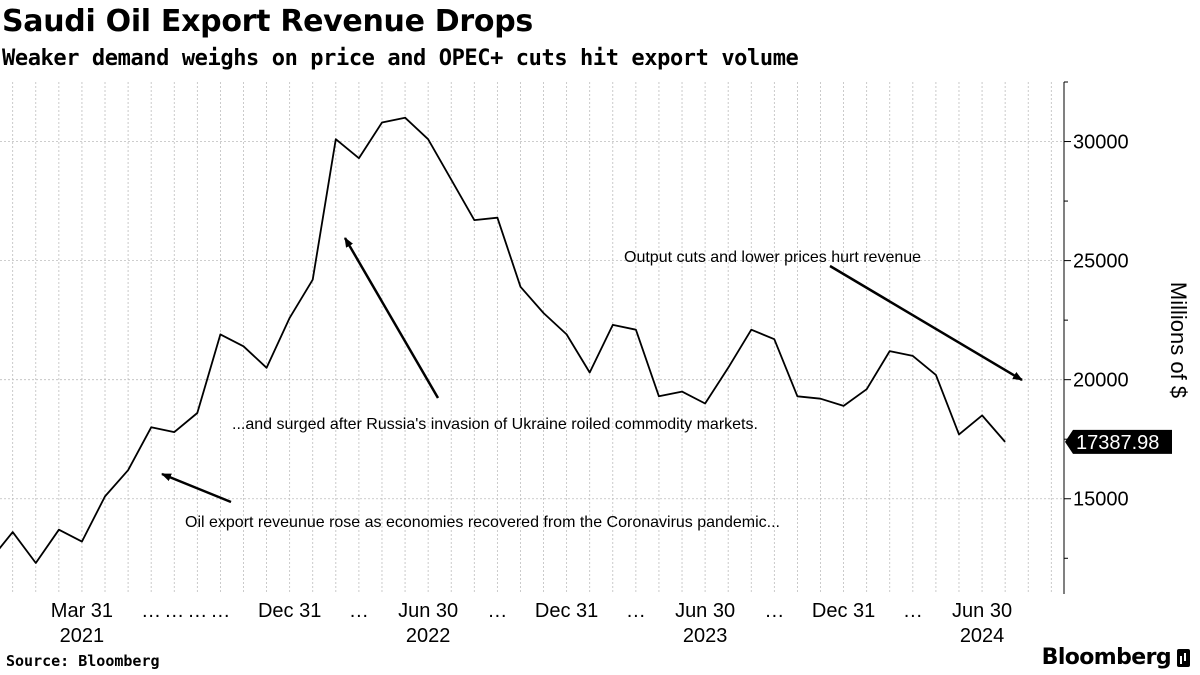 The height and width of the screenshot is (675, 1200). What do you see at coordinates (1101, 381) in the screenshot?
I see `y-tick-label: 20000` at bounding box center [1101, 381].